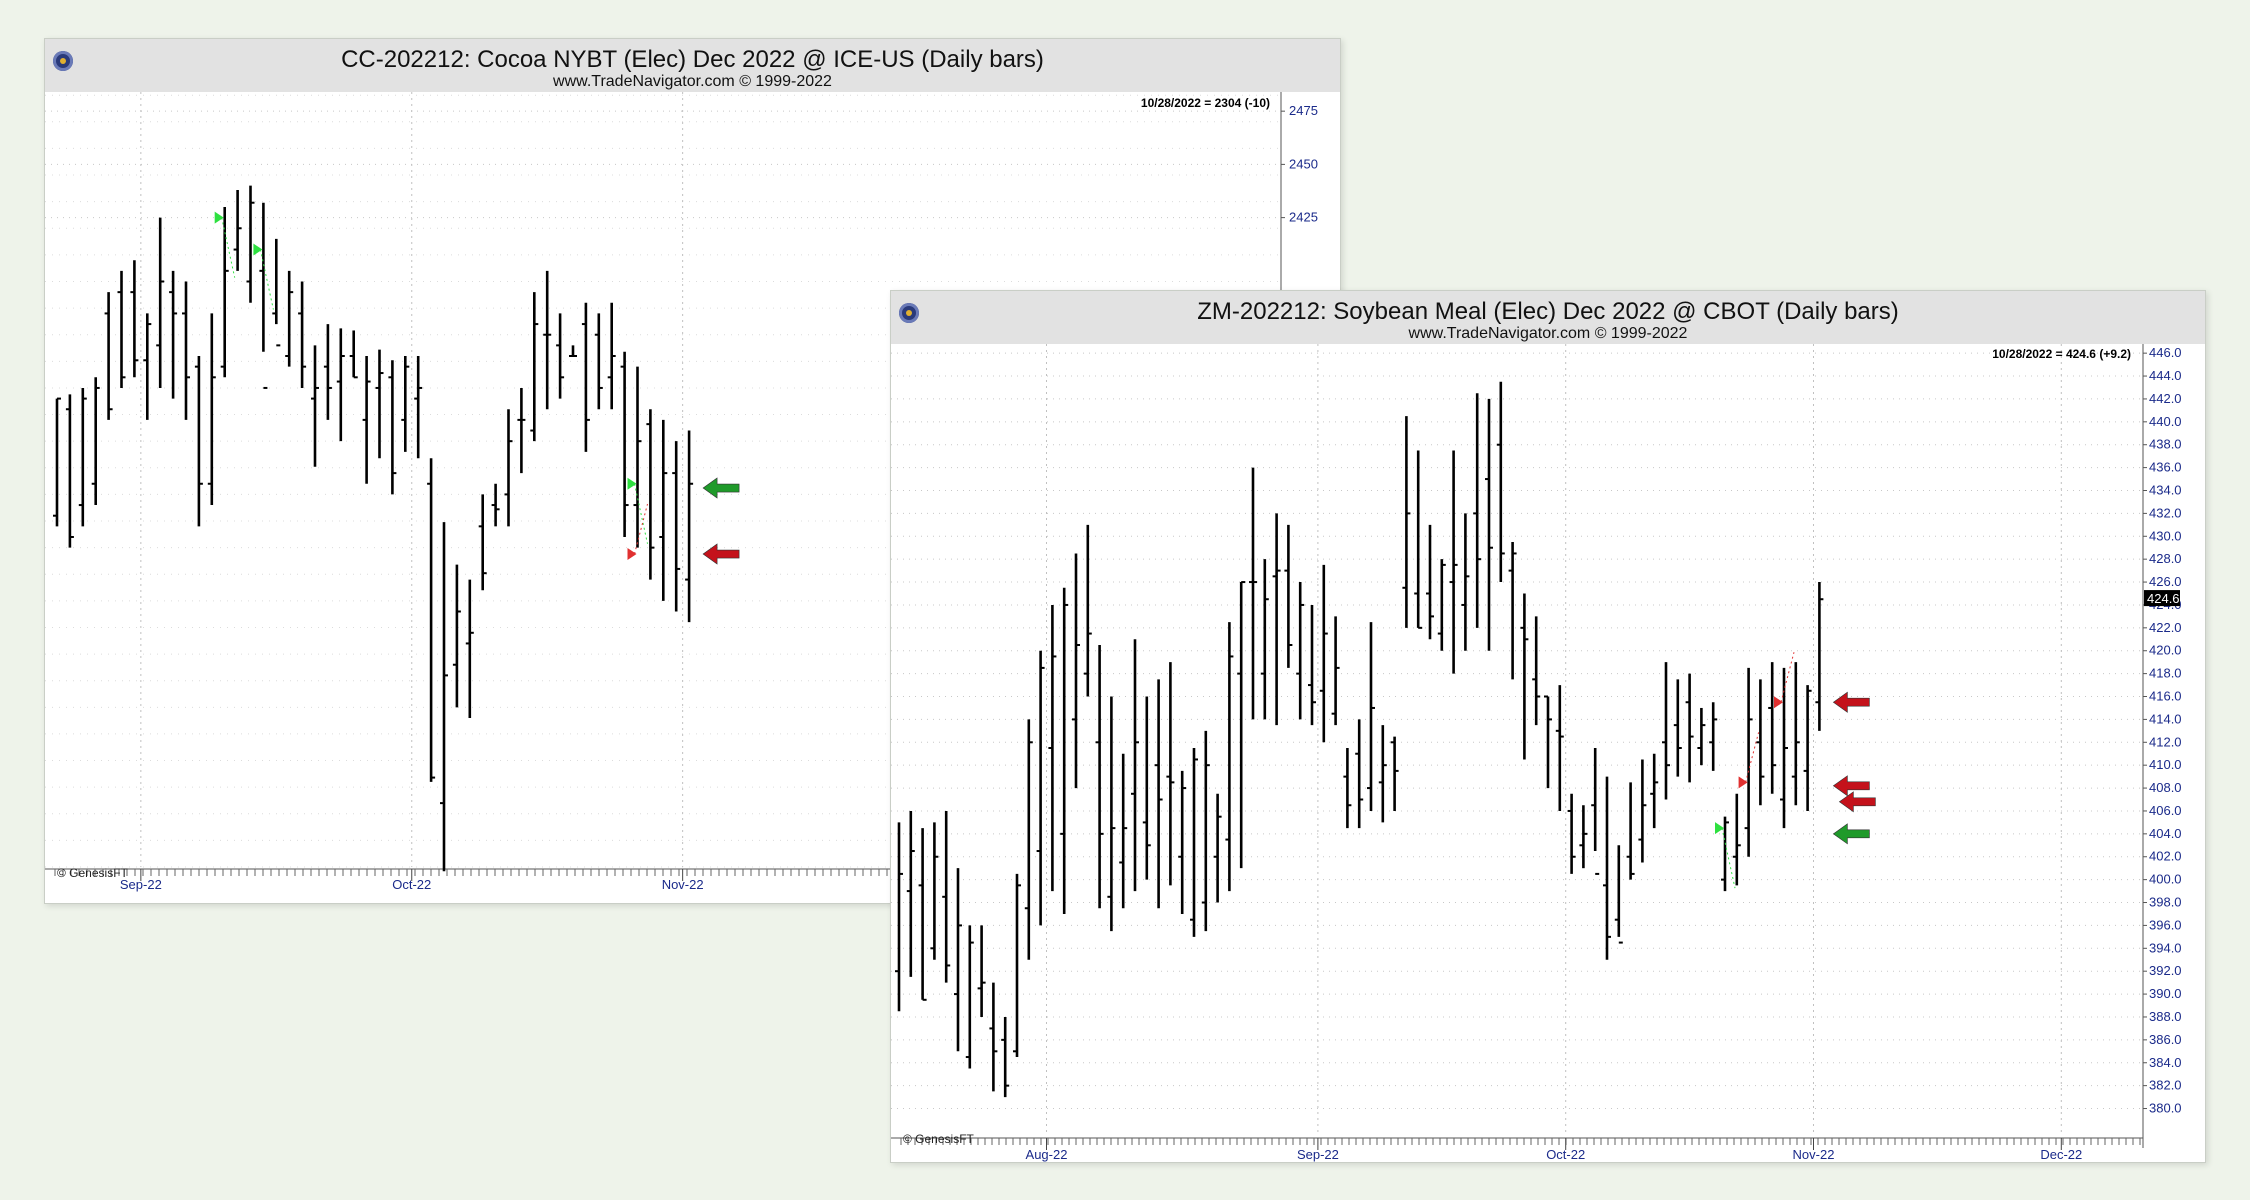 Image resolution: width=2250 pixels, height=1200 pixels. Describe the element at coordinates (2165, 718) in the screenshot. I see `y-tick-label: 414.0` at that location.